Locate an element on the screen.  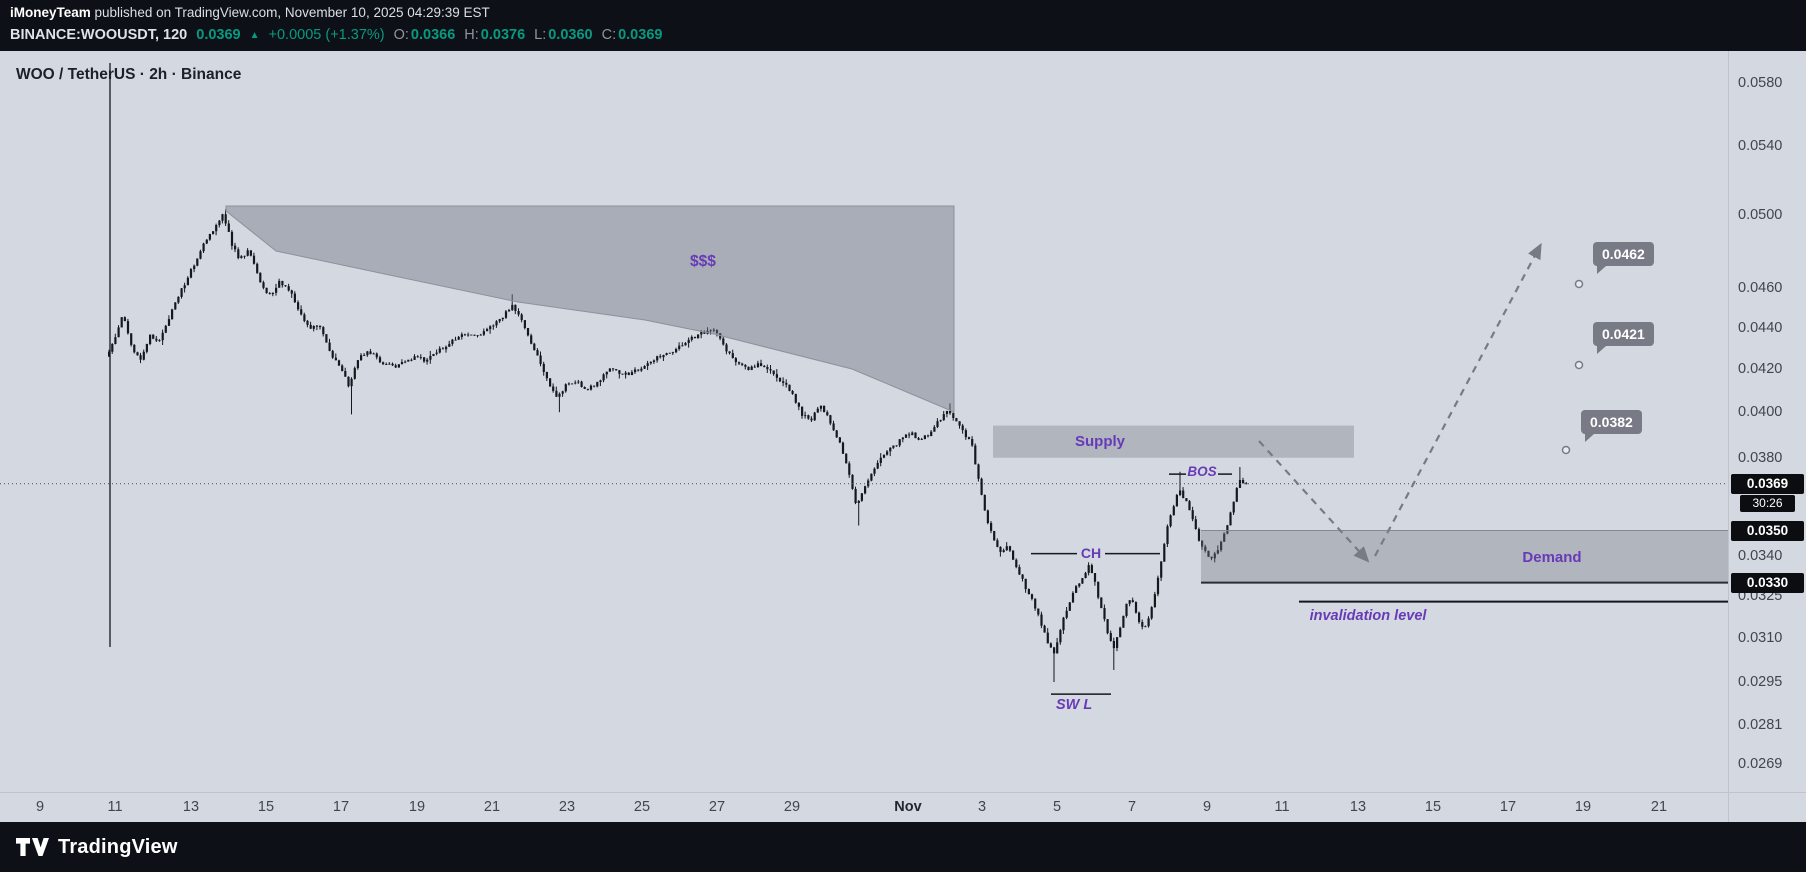
swing-low-label: SW L is located at coordinates (1074, 705).